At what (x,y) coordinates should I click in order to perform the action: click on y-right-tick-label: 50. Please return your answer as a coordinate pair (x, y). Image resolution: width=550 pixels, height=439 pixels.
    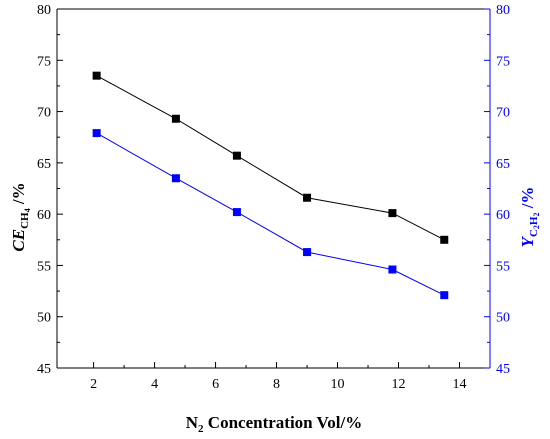
    Looking at the image, I should click on (503, 318).